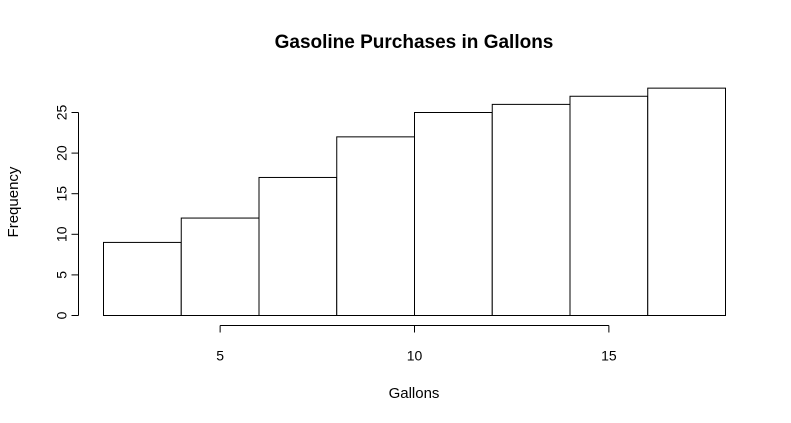 The width and height of the screenshot is (791, 423). What do you see at coordinates (414, 393) in the screenshot?
I see `x-axis-label: Gallons` at bounding box center [414, 393].